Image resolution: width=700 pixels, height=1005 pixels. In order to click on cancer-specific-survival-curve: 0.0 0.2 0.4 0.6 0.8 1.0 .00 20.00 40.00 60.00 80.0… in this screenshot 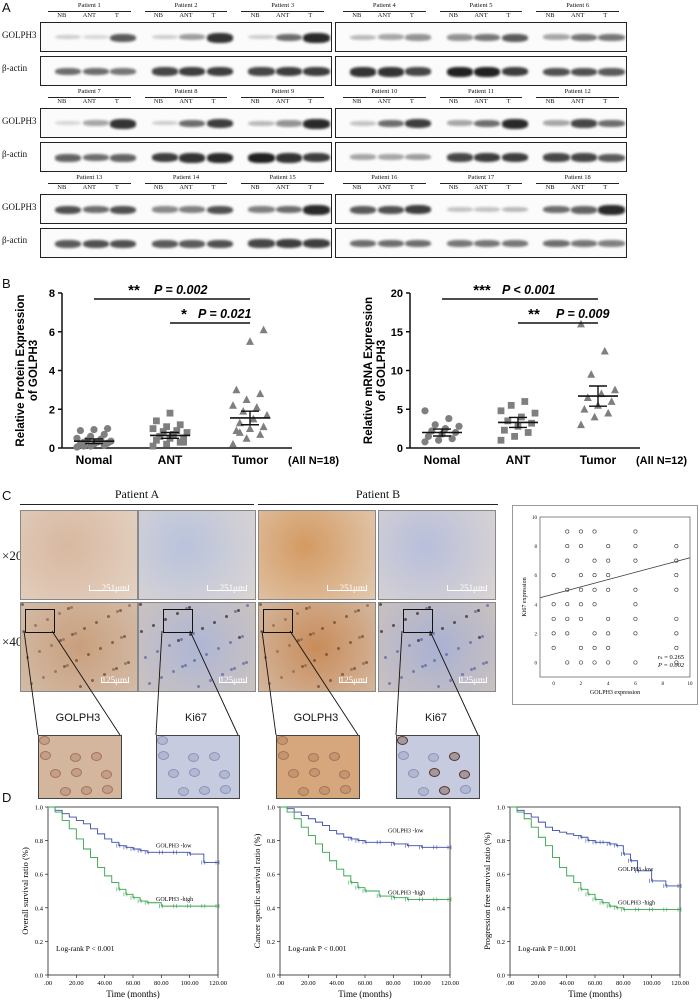, I will do `click(355, 902)`.